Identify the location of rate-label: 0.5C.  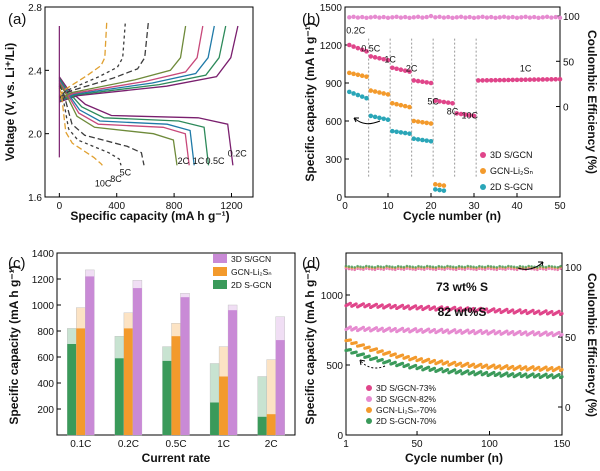
(215, 161).